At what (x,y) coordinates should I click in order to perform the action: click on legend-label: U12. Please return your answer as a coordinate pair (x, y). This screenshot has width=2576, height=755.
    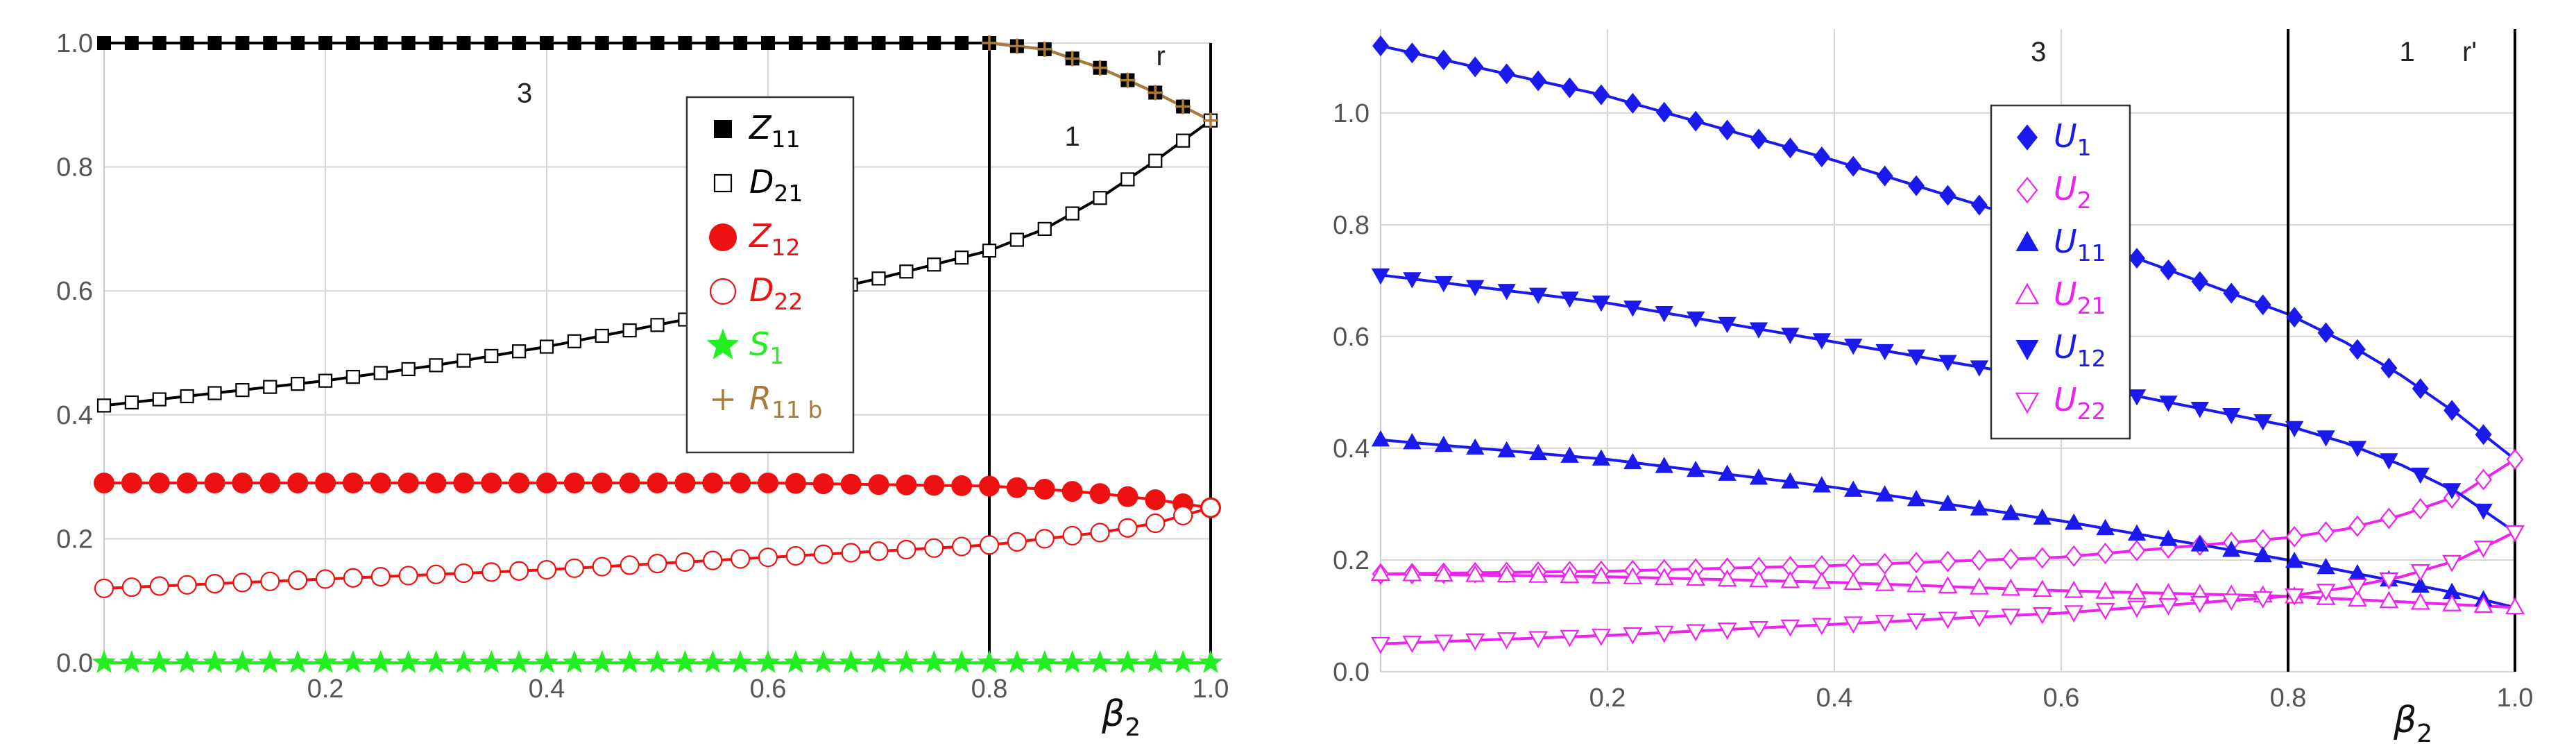
    Looking at the image, I should click on (2080, 350).